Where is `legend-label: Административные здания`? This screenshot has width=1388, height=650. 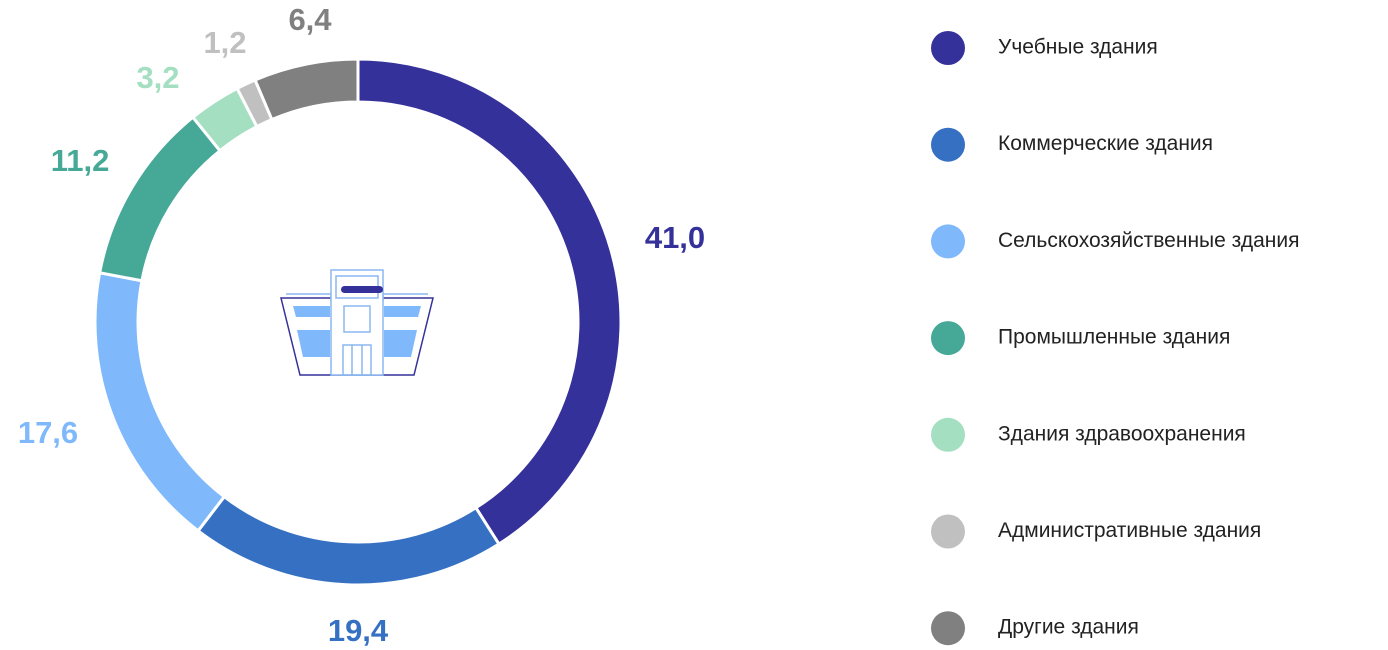
legend-label: Административные здания is located at coordinates (1129, 530).